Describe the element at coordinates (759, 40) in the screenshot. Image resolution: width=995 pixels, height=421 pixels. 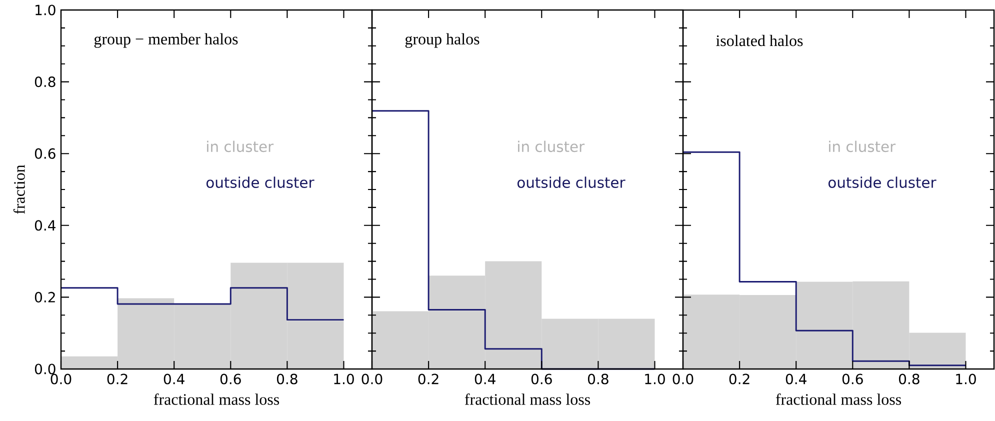
I see `text: isolated halos` at that location.